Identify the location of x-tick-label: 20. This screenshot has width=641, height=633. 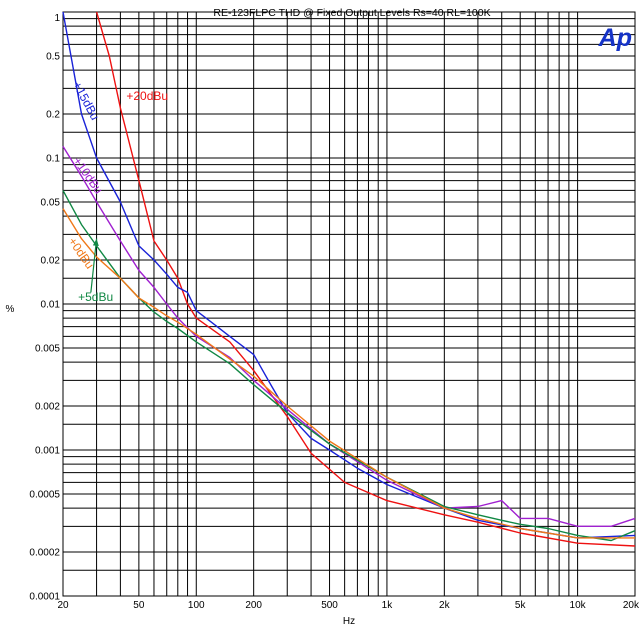
(63, 605).